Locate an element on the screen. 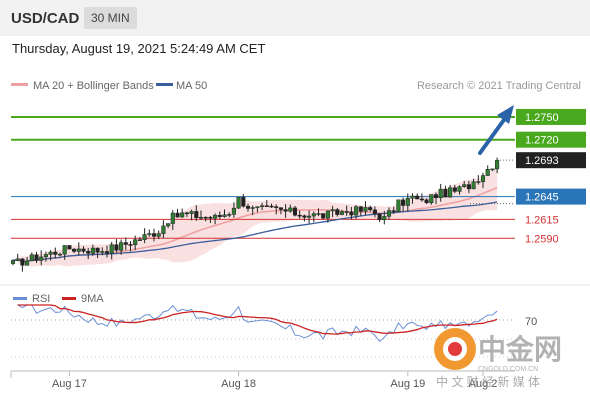 Image resolution: width=590 pixels, height=400 pixels. level-label-5: 1.2590 is located at coordinates (542, 239).